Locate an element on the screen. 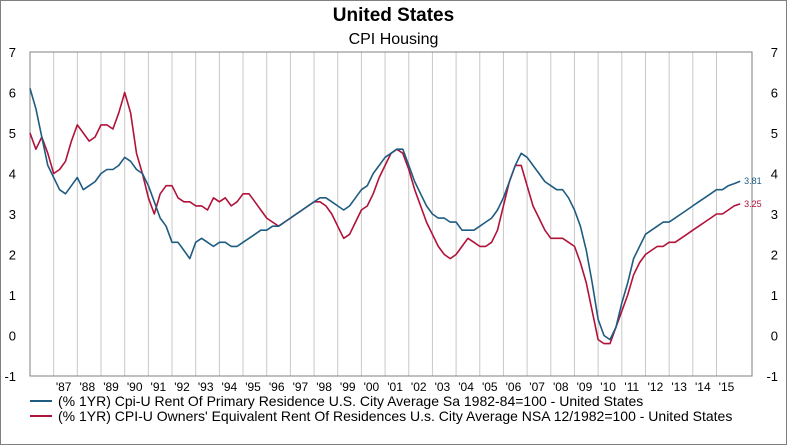 The image size is (787, 445). x-tick-label: '92 is located at coordinates (182, 387).